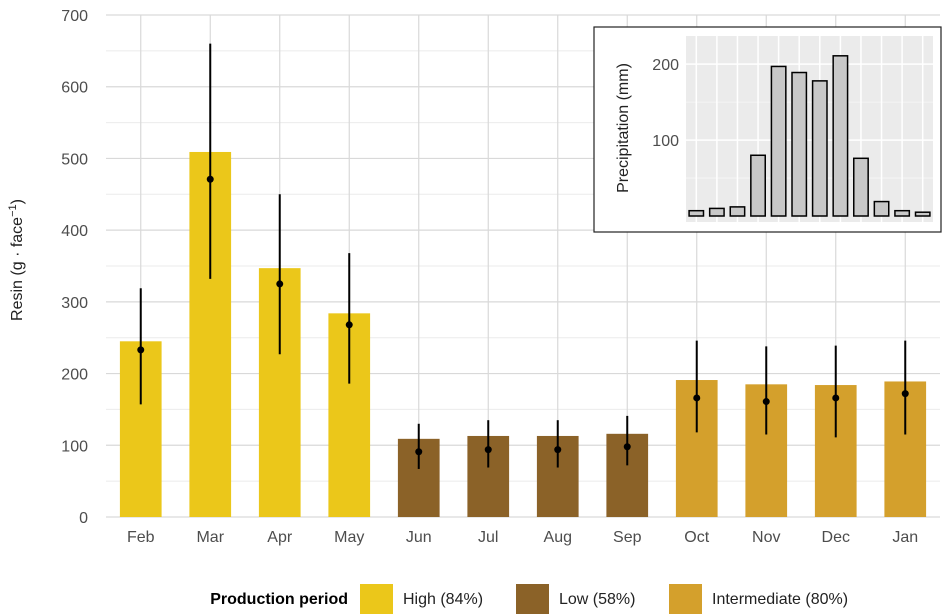 The height and width of the screenshot is (615, 949). Describe the element at coordinates (558, 450) in the screenshot. I see `mean-point-aug` at that location.